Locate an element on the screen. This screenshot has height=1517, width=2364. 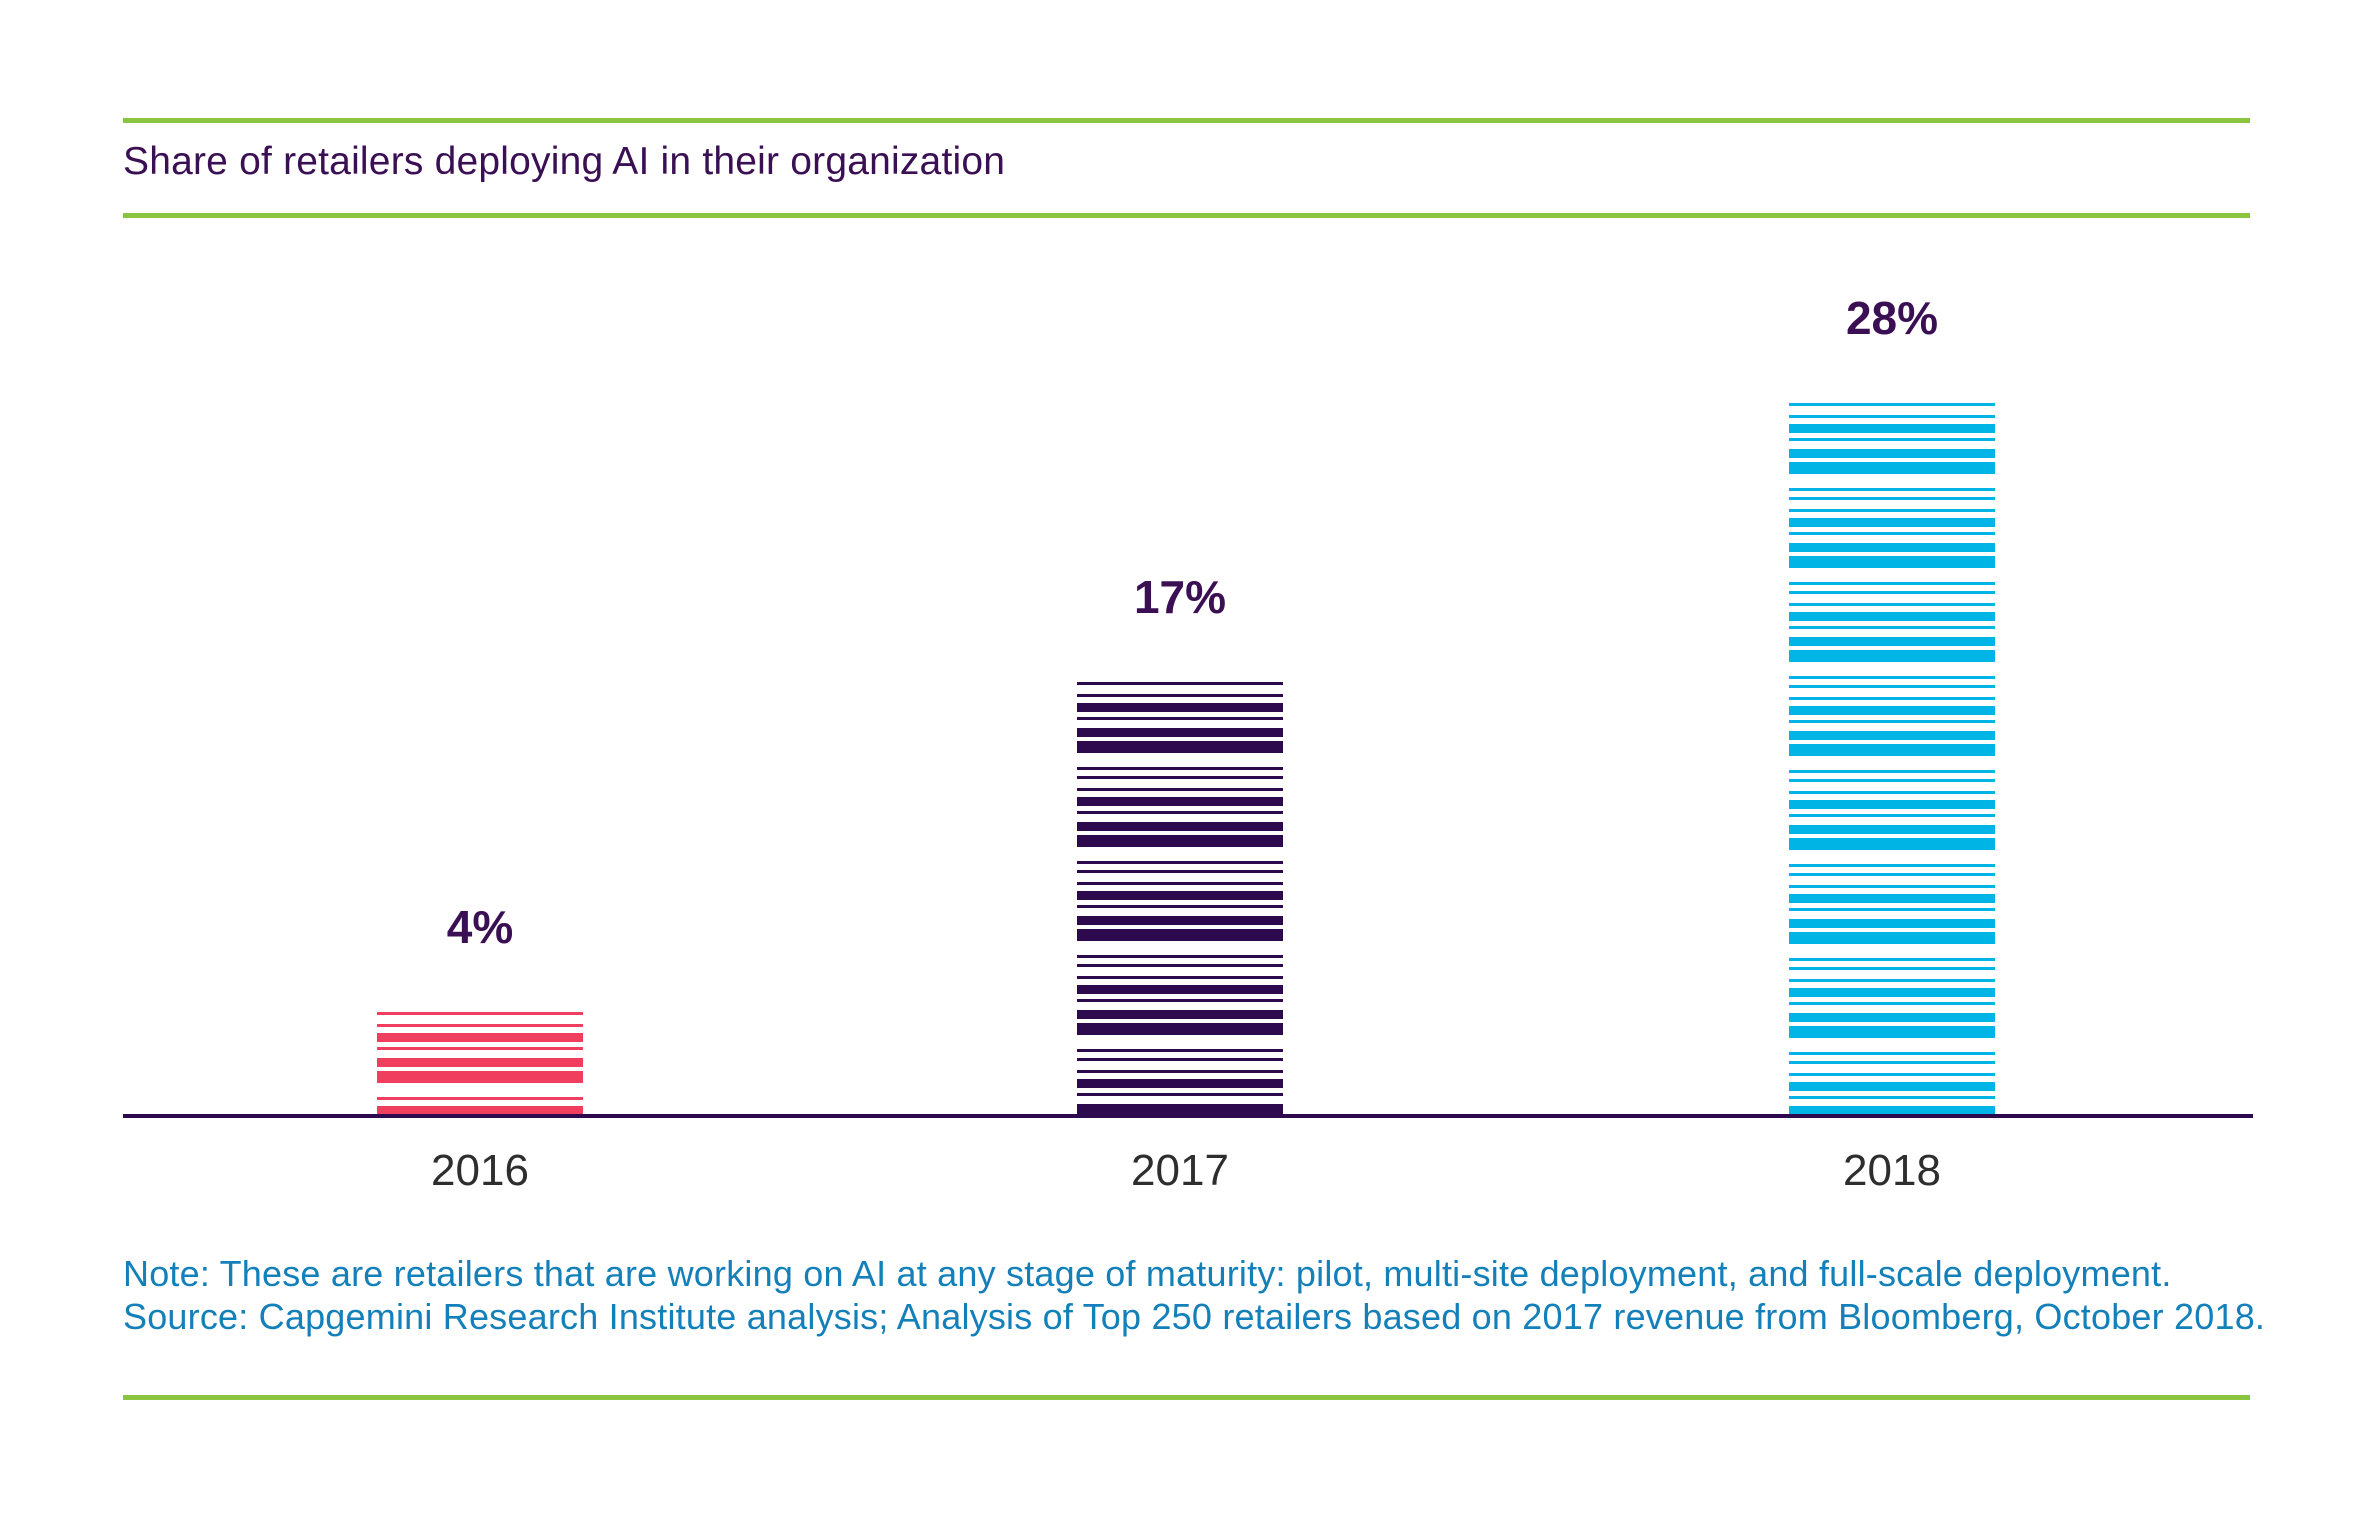
title-underline-rule is located at coordinates (1186, 215).